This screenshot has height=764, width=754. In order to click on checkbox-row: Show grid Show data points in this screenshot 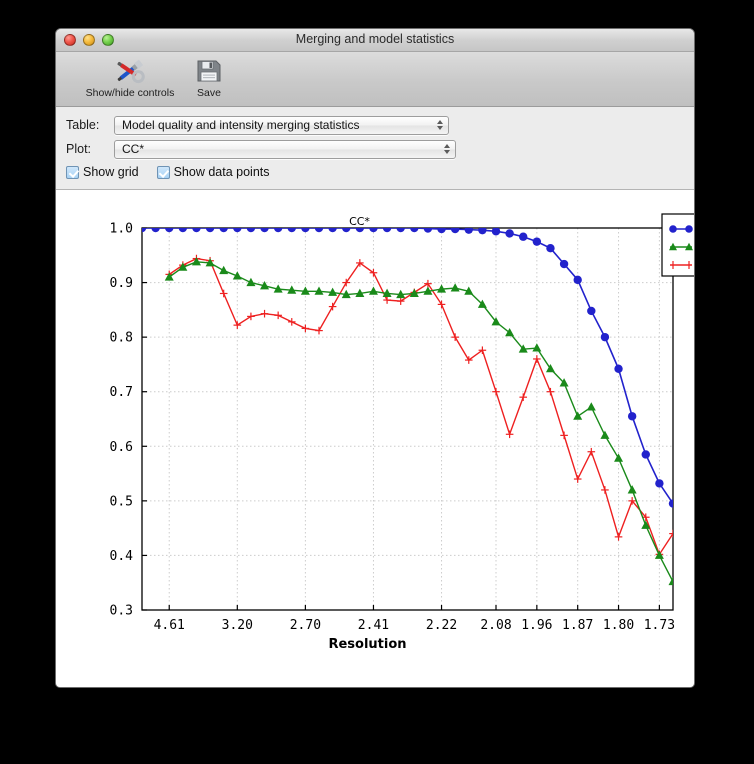, I will do `click(375, 172)`.